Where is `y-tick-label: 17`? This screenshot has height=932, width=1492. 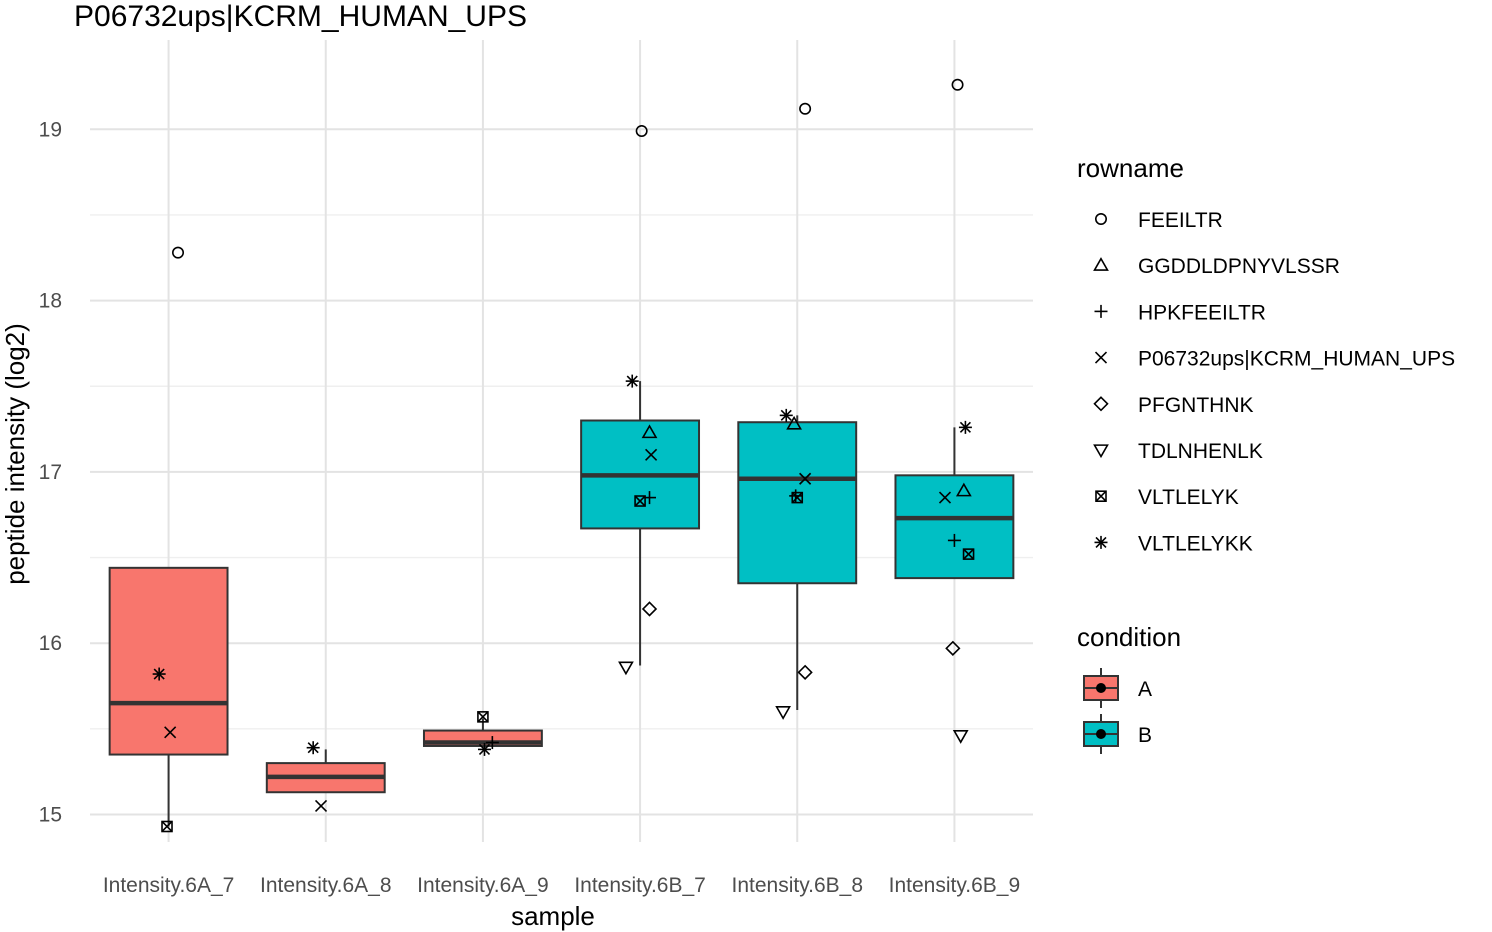 y-tick-label: 17 is located at coordinates (50, 472).